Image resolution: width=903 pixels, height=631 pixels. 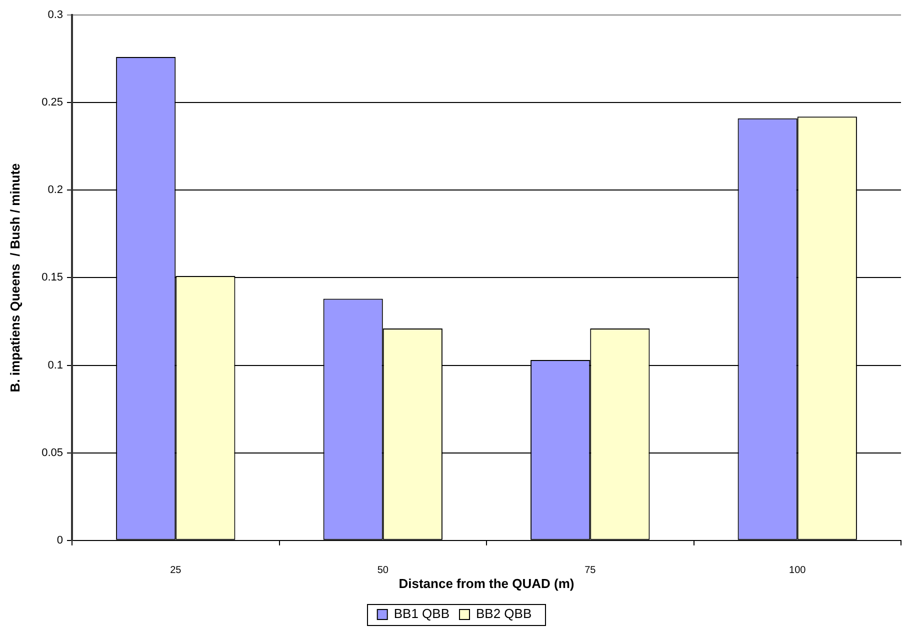 What do you see at coordinates (56, 190) in the screenshot?
I see `y-tick-label: 0.2` at bounding box center [56, 190].